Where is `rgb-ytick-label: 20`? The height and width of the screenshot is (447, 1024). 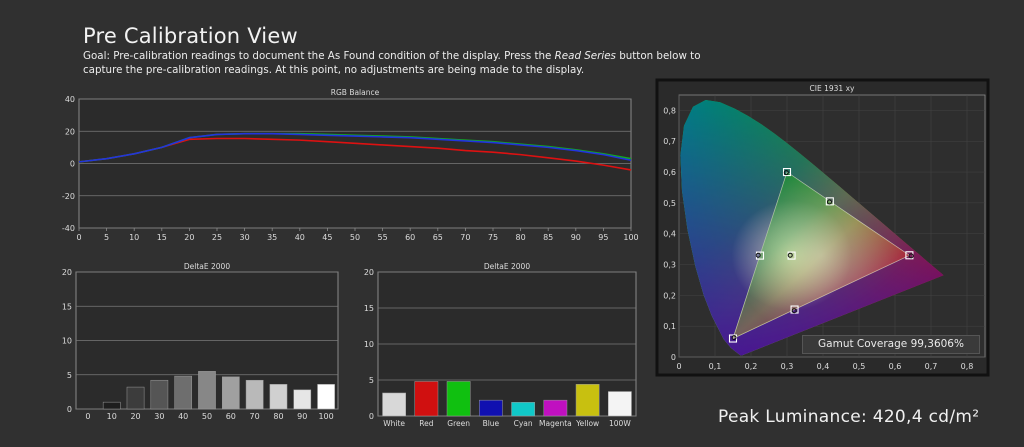 rgb-ytick-label: 20 is located at coordinates (70, 131).